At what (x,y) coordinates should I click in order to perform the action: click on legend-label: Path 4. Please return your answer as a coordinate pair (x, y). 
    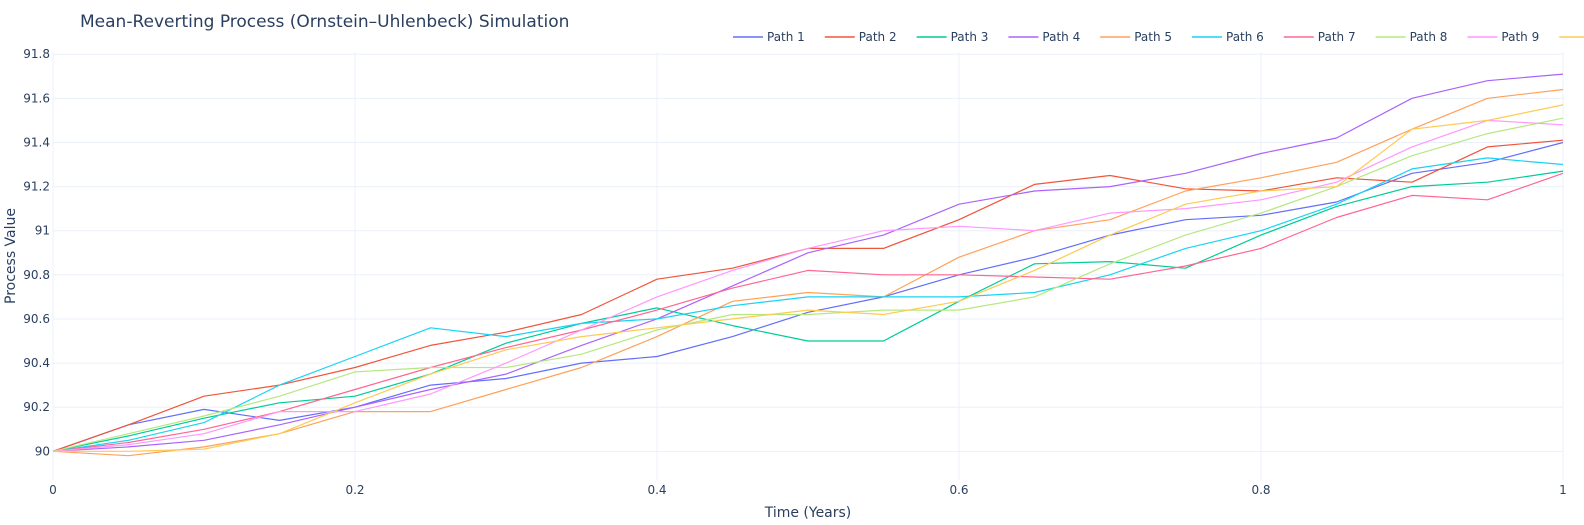
    Looking at the image, I should click on (1061, 37).